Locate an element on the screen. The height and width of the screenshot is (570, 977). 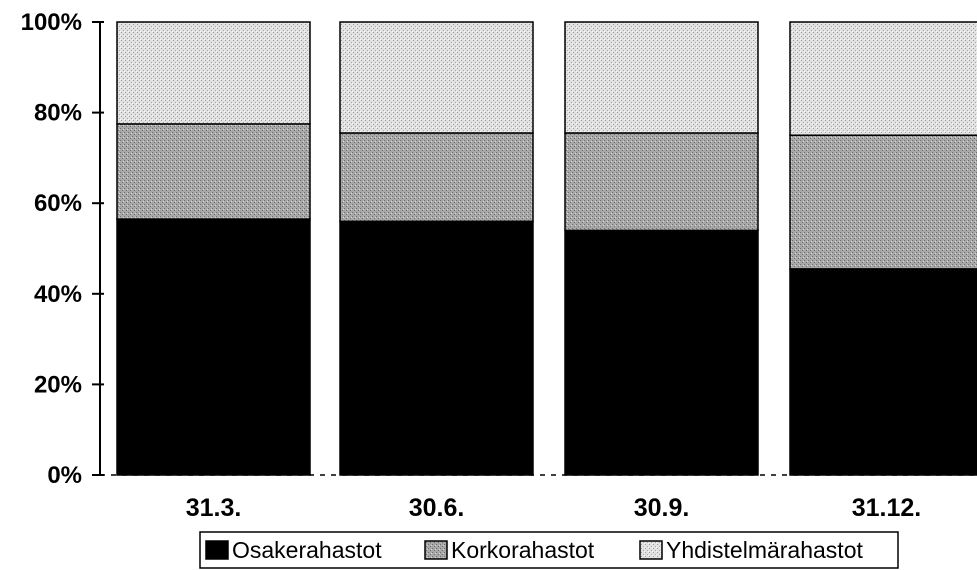
legend-label: Yhdistelmärahastot is located at coordinates (764, 550).